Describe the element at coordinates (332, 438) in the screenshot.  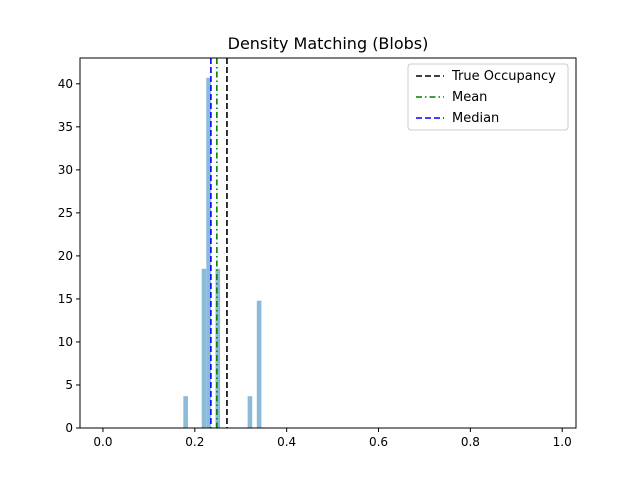
I see `x-axis: 0.0 0.2 0.4 0.6 0.8 1.0` at that location.